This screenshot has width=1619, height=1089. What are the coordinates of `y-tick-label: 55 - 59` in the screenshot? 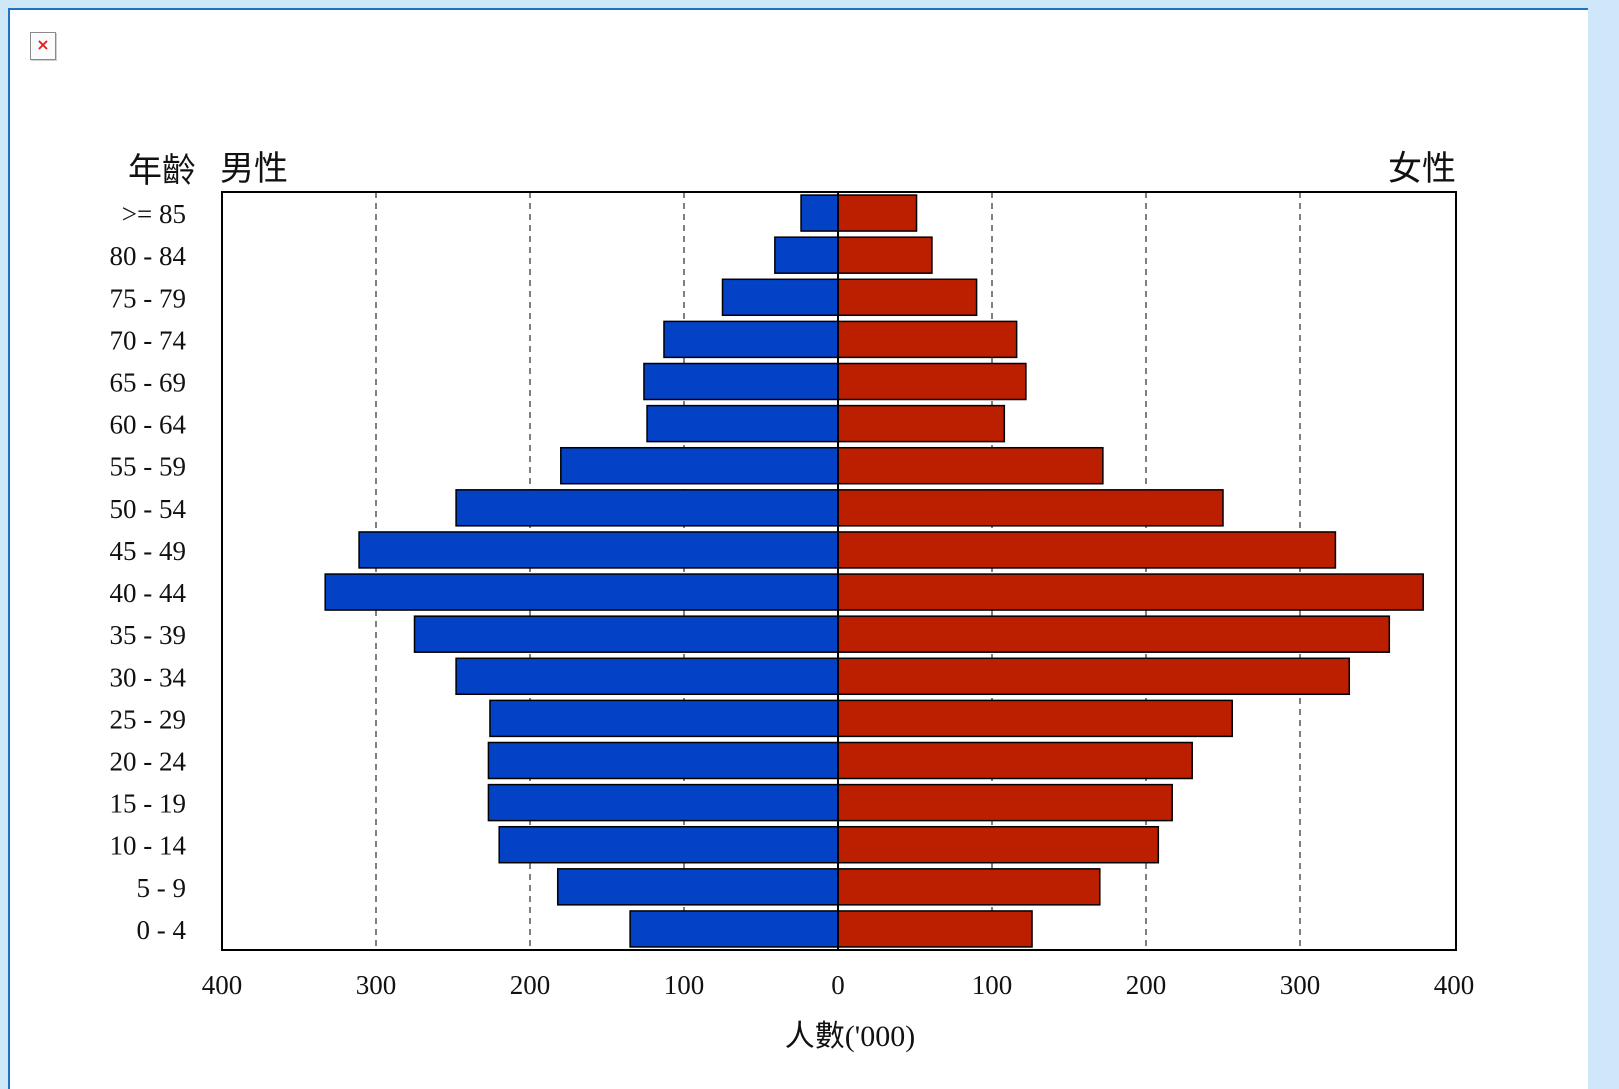 It's located at (148, 467).